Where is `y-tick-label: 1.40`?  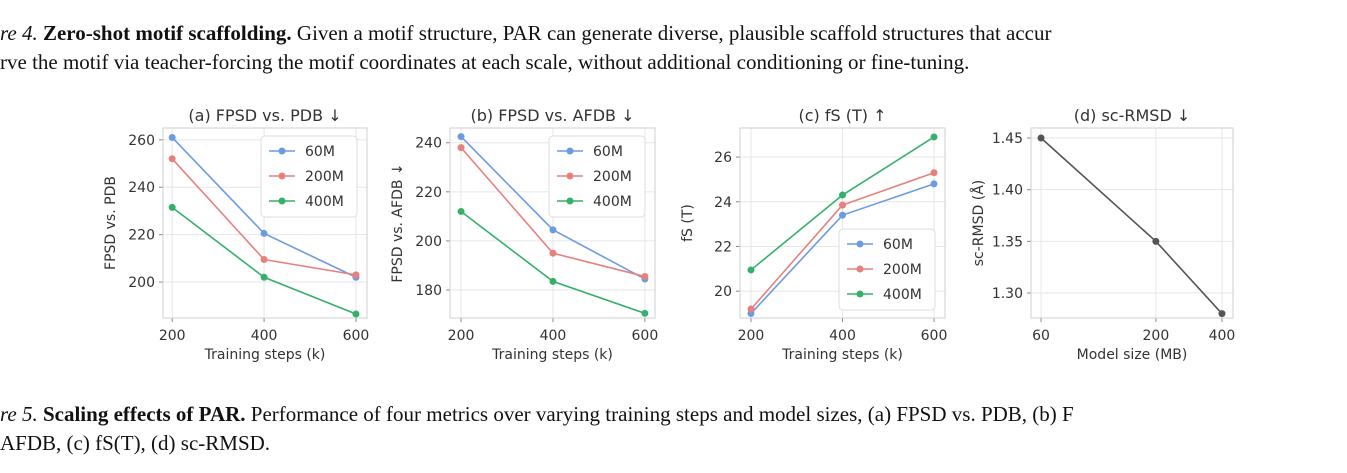
y-tick-label: 1.40 is located at coordinates (1007, 191).